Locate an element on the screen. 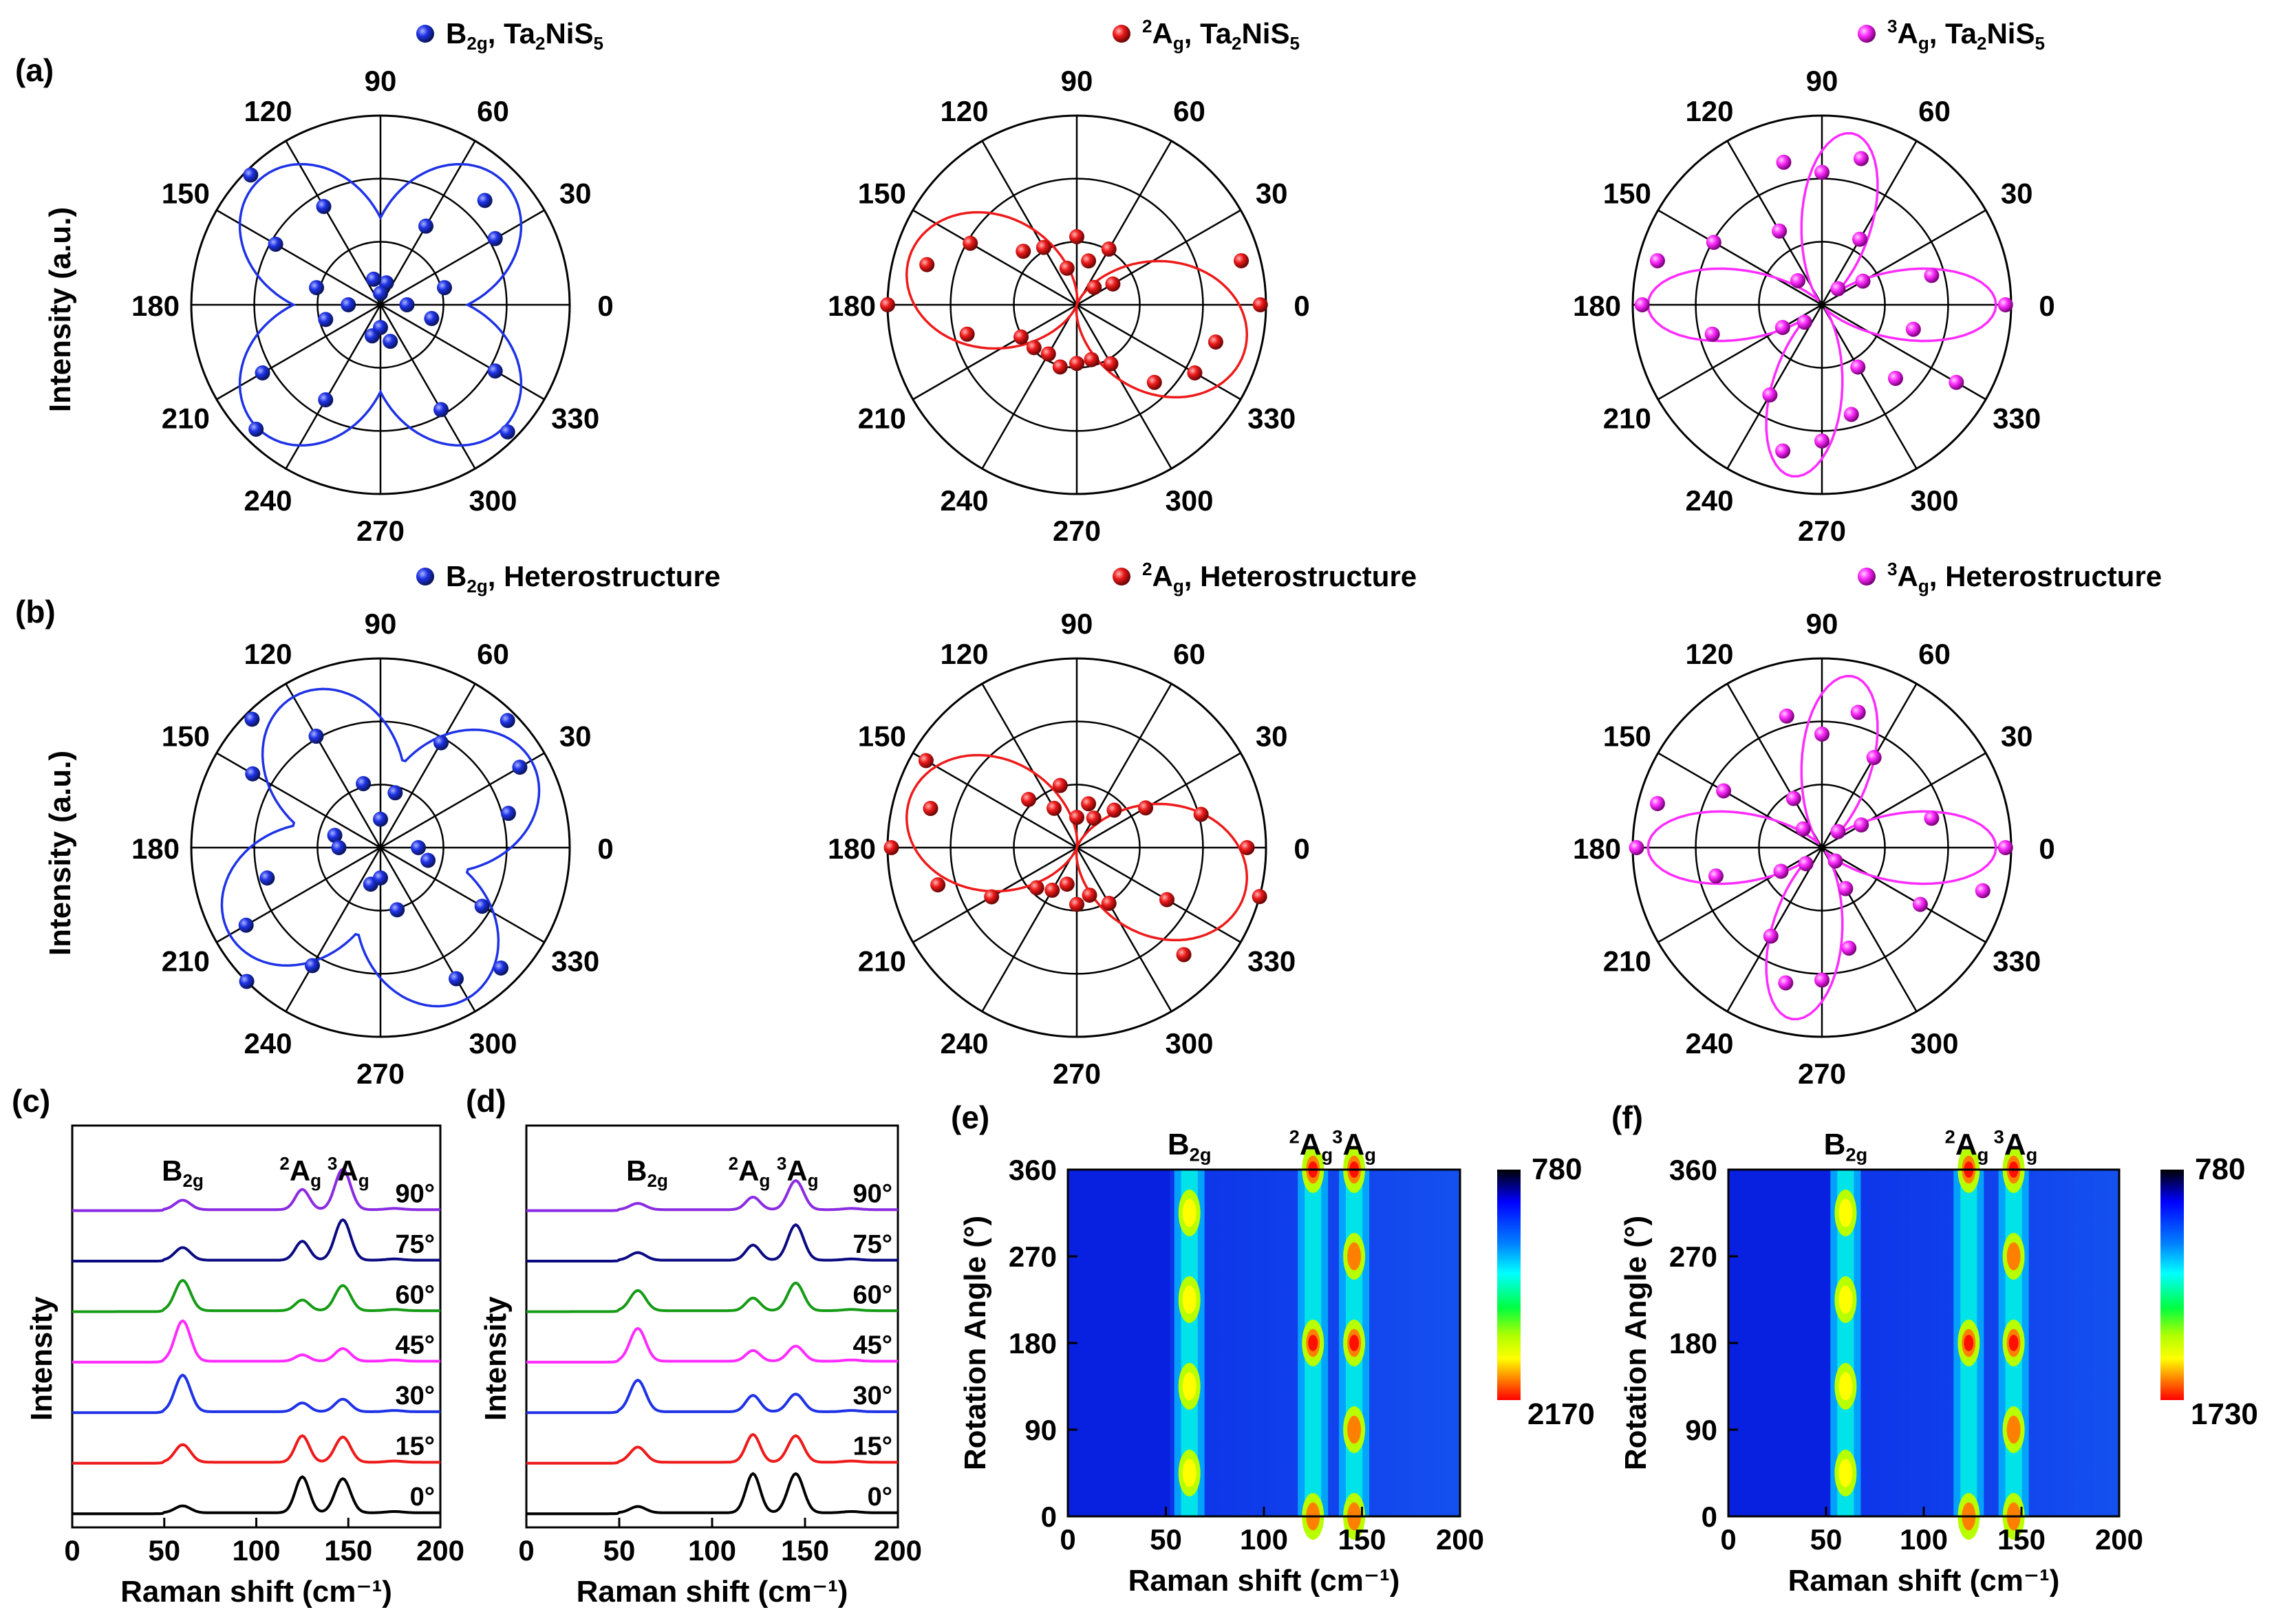 This screenshot has height=1623, width=2296. angle-tick-label: 240 is located at coordinates (964, 1043).